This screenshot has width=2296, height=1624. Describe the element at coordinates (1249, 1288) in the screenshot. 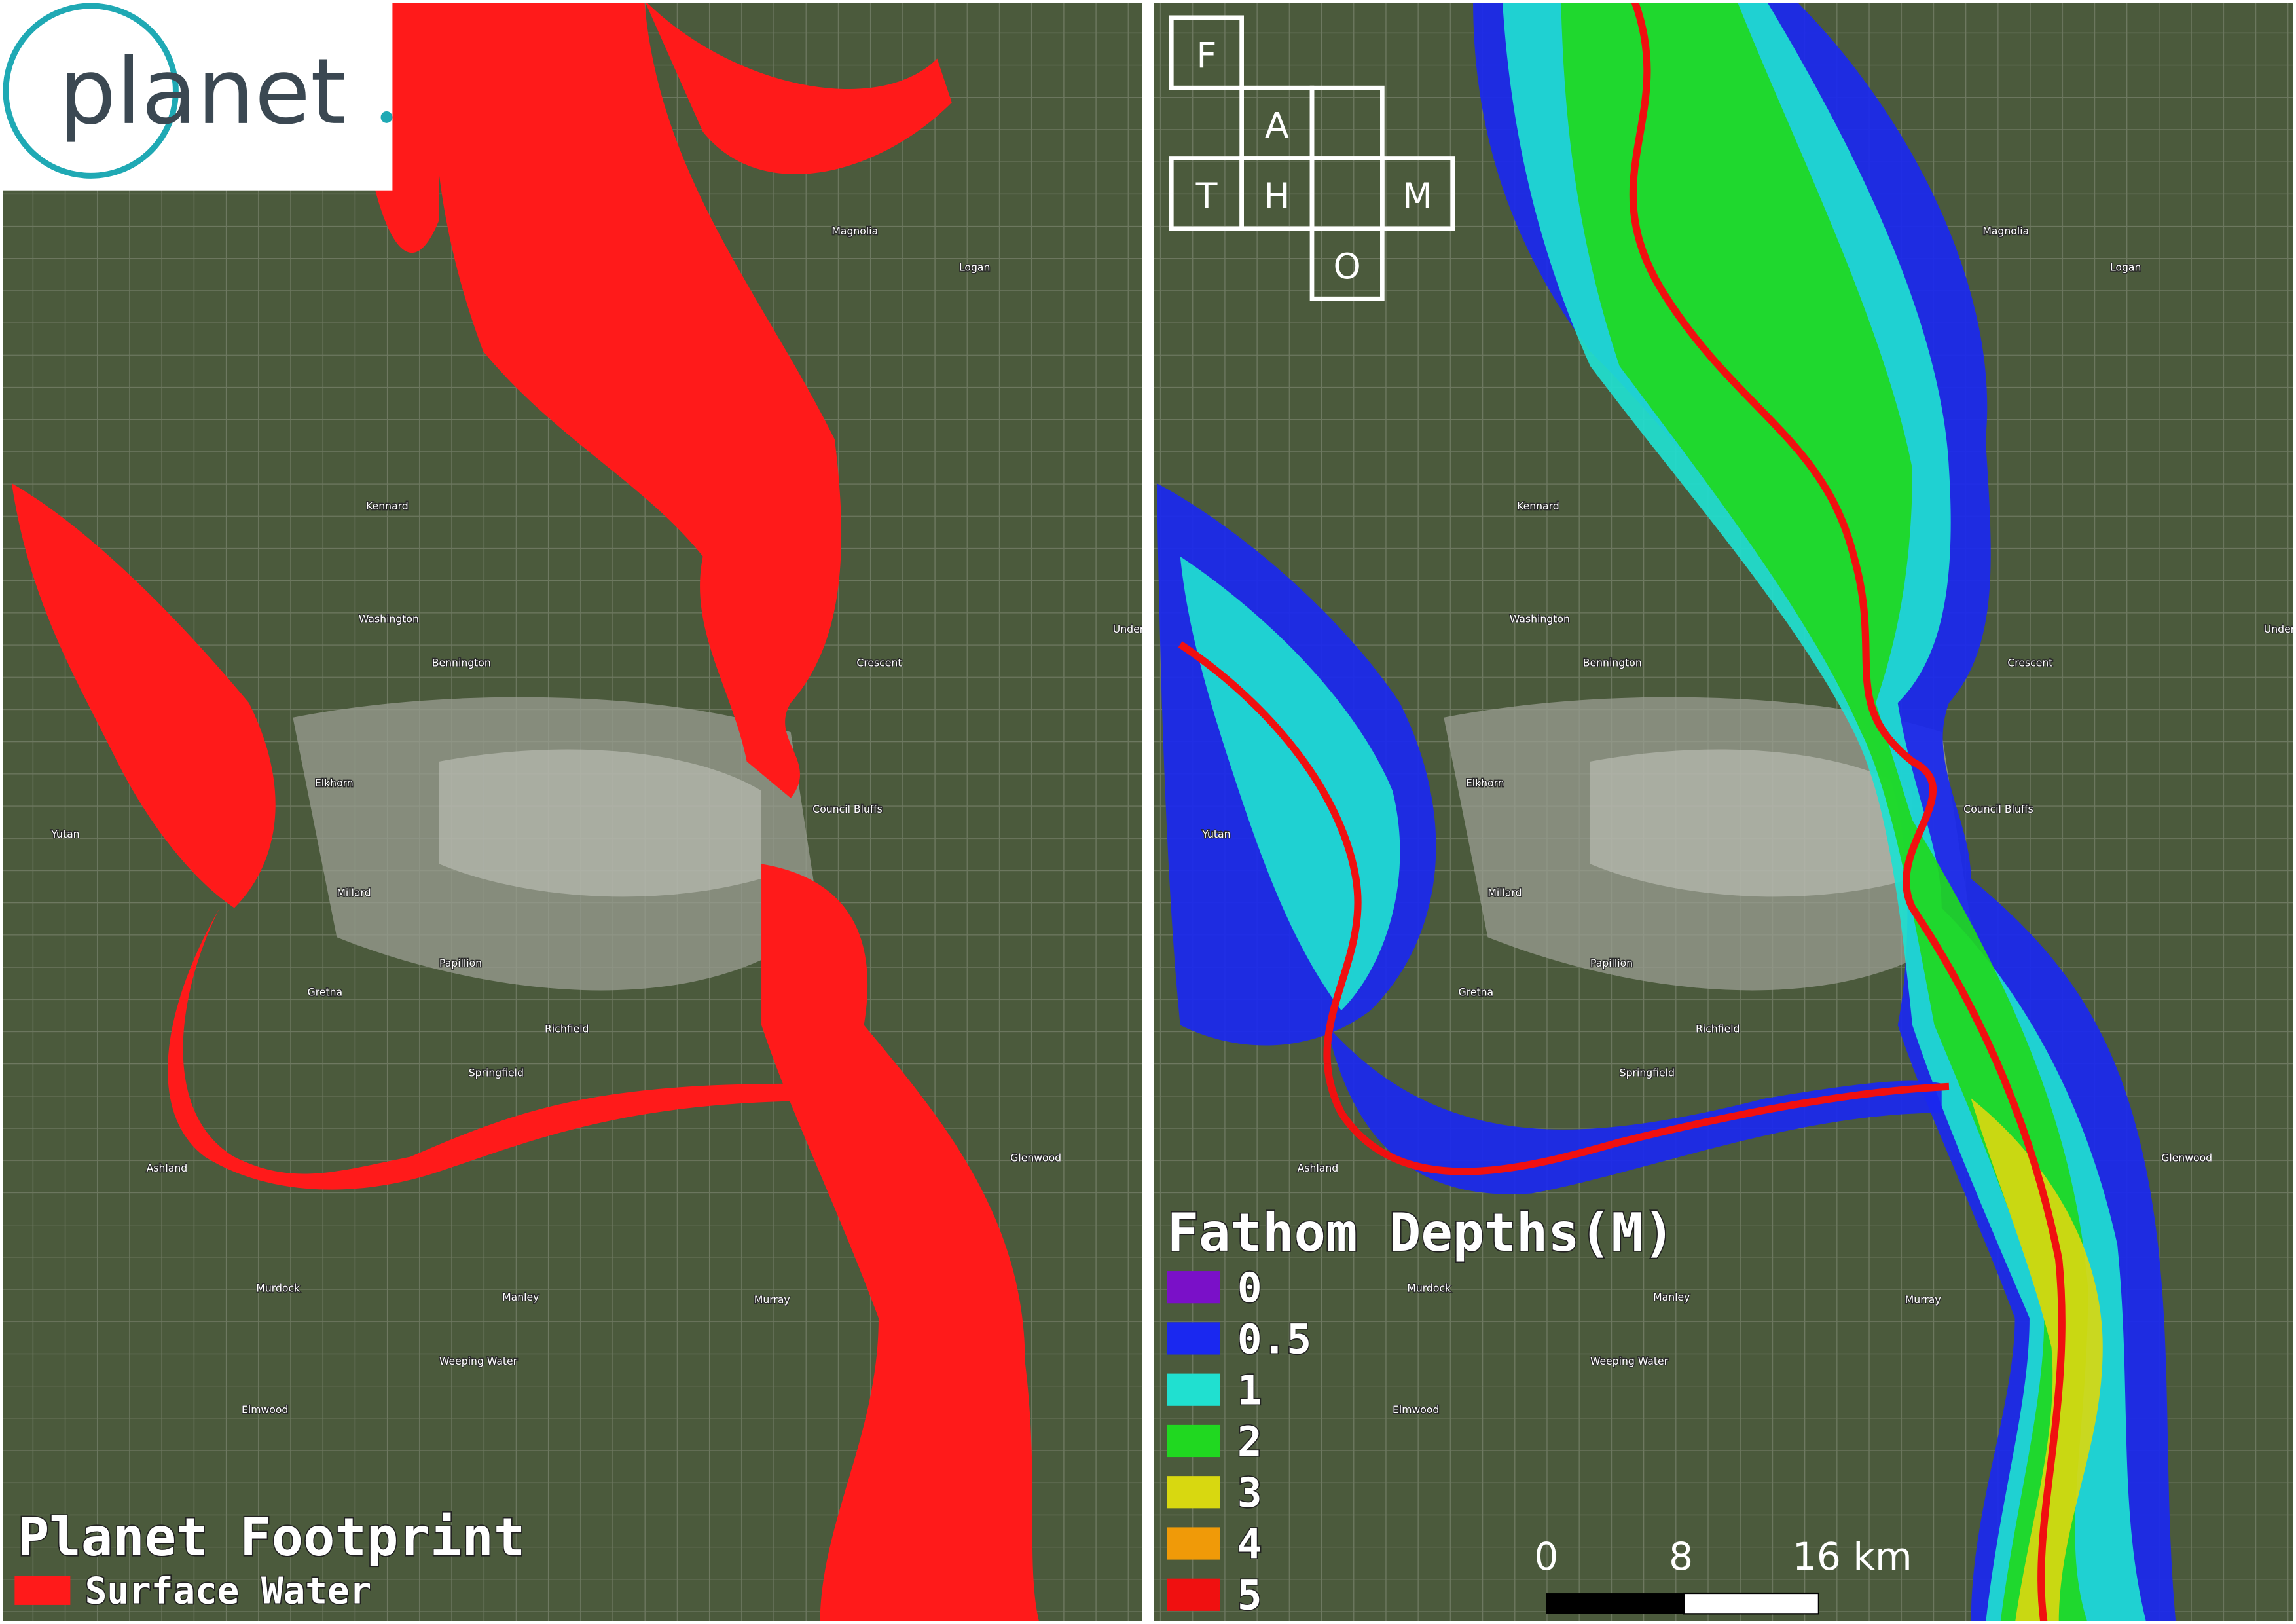

I see `legend-label: 0` at that location.